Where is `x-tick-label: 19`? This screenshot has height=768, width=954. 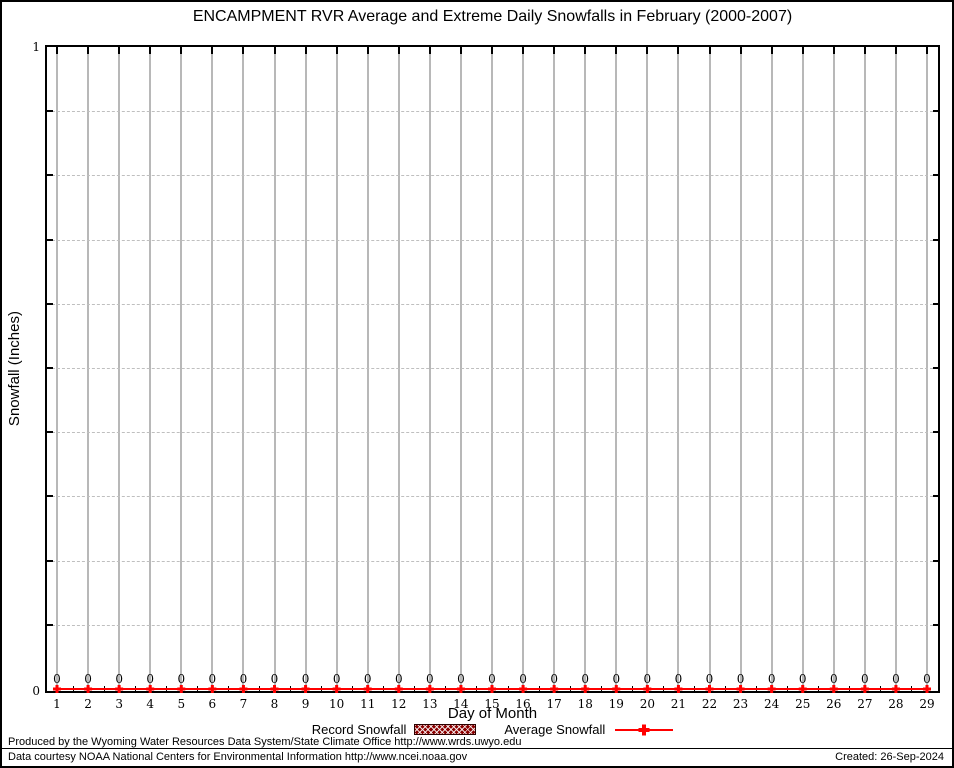 x-tick-label: 19 is located at coordinates (616, 704).